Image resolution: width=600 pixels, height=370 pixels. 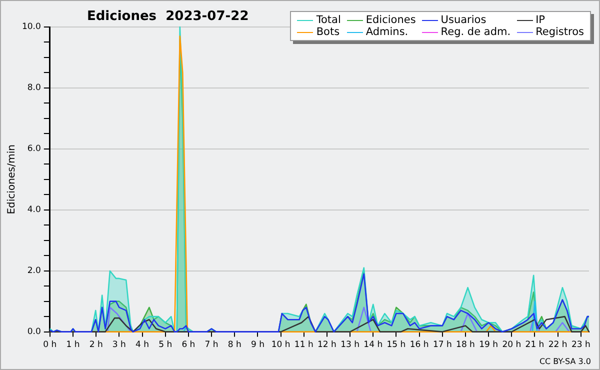 What do you see at coordinates (34, 88) in the screenshot?
I see `y-tick-label: 8.0` at bounding box center [34, 88].